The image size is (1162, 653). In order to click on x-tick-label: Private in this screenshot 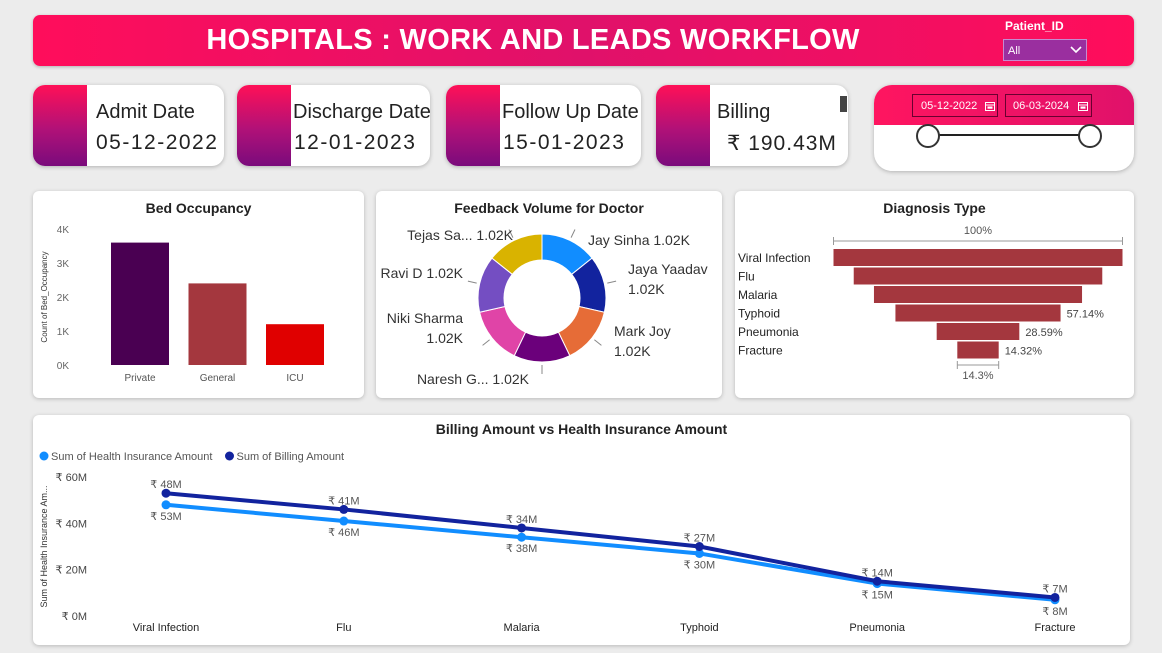, I will do `click(140, 378)`.